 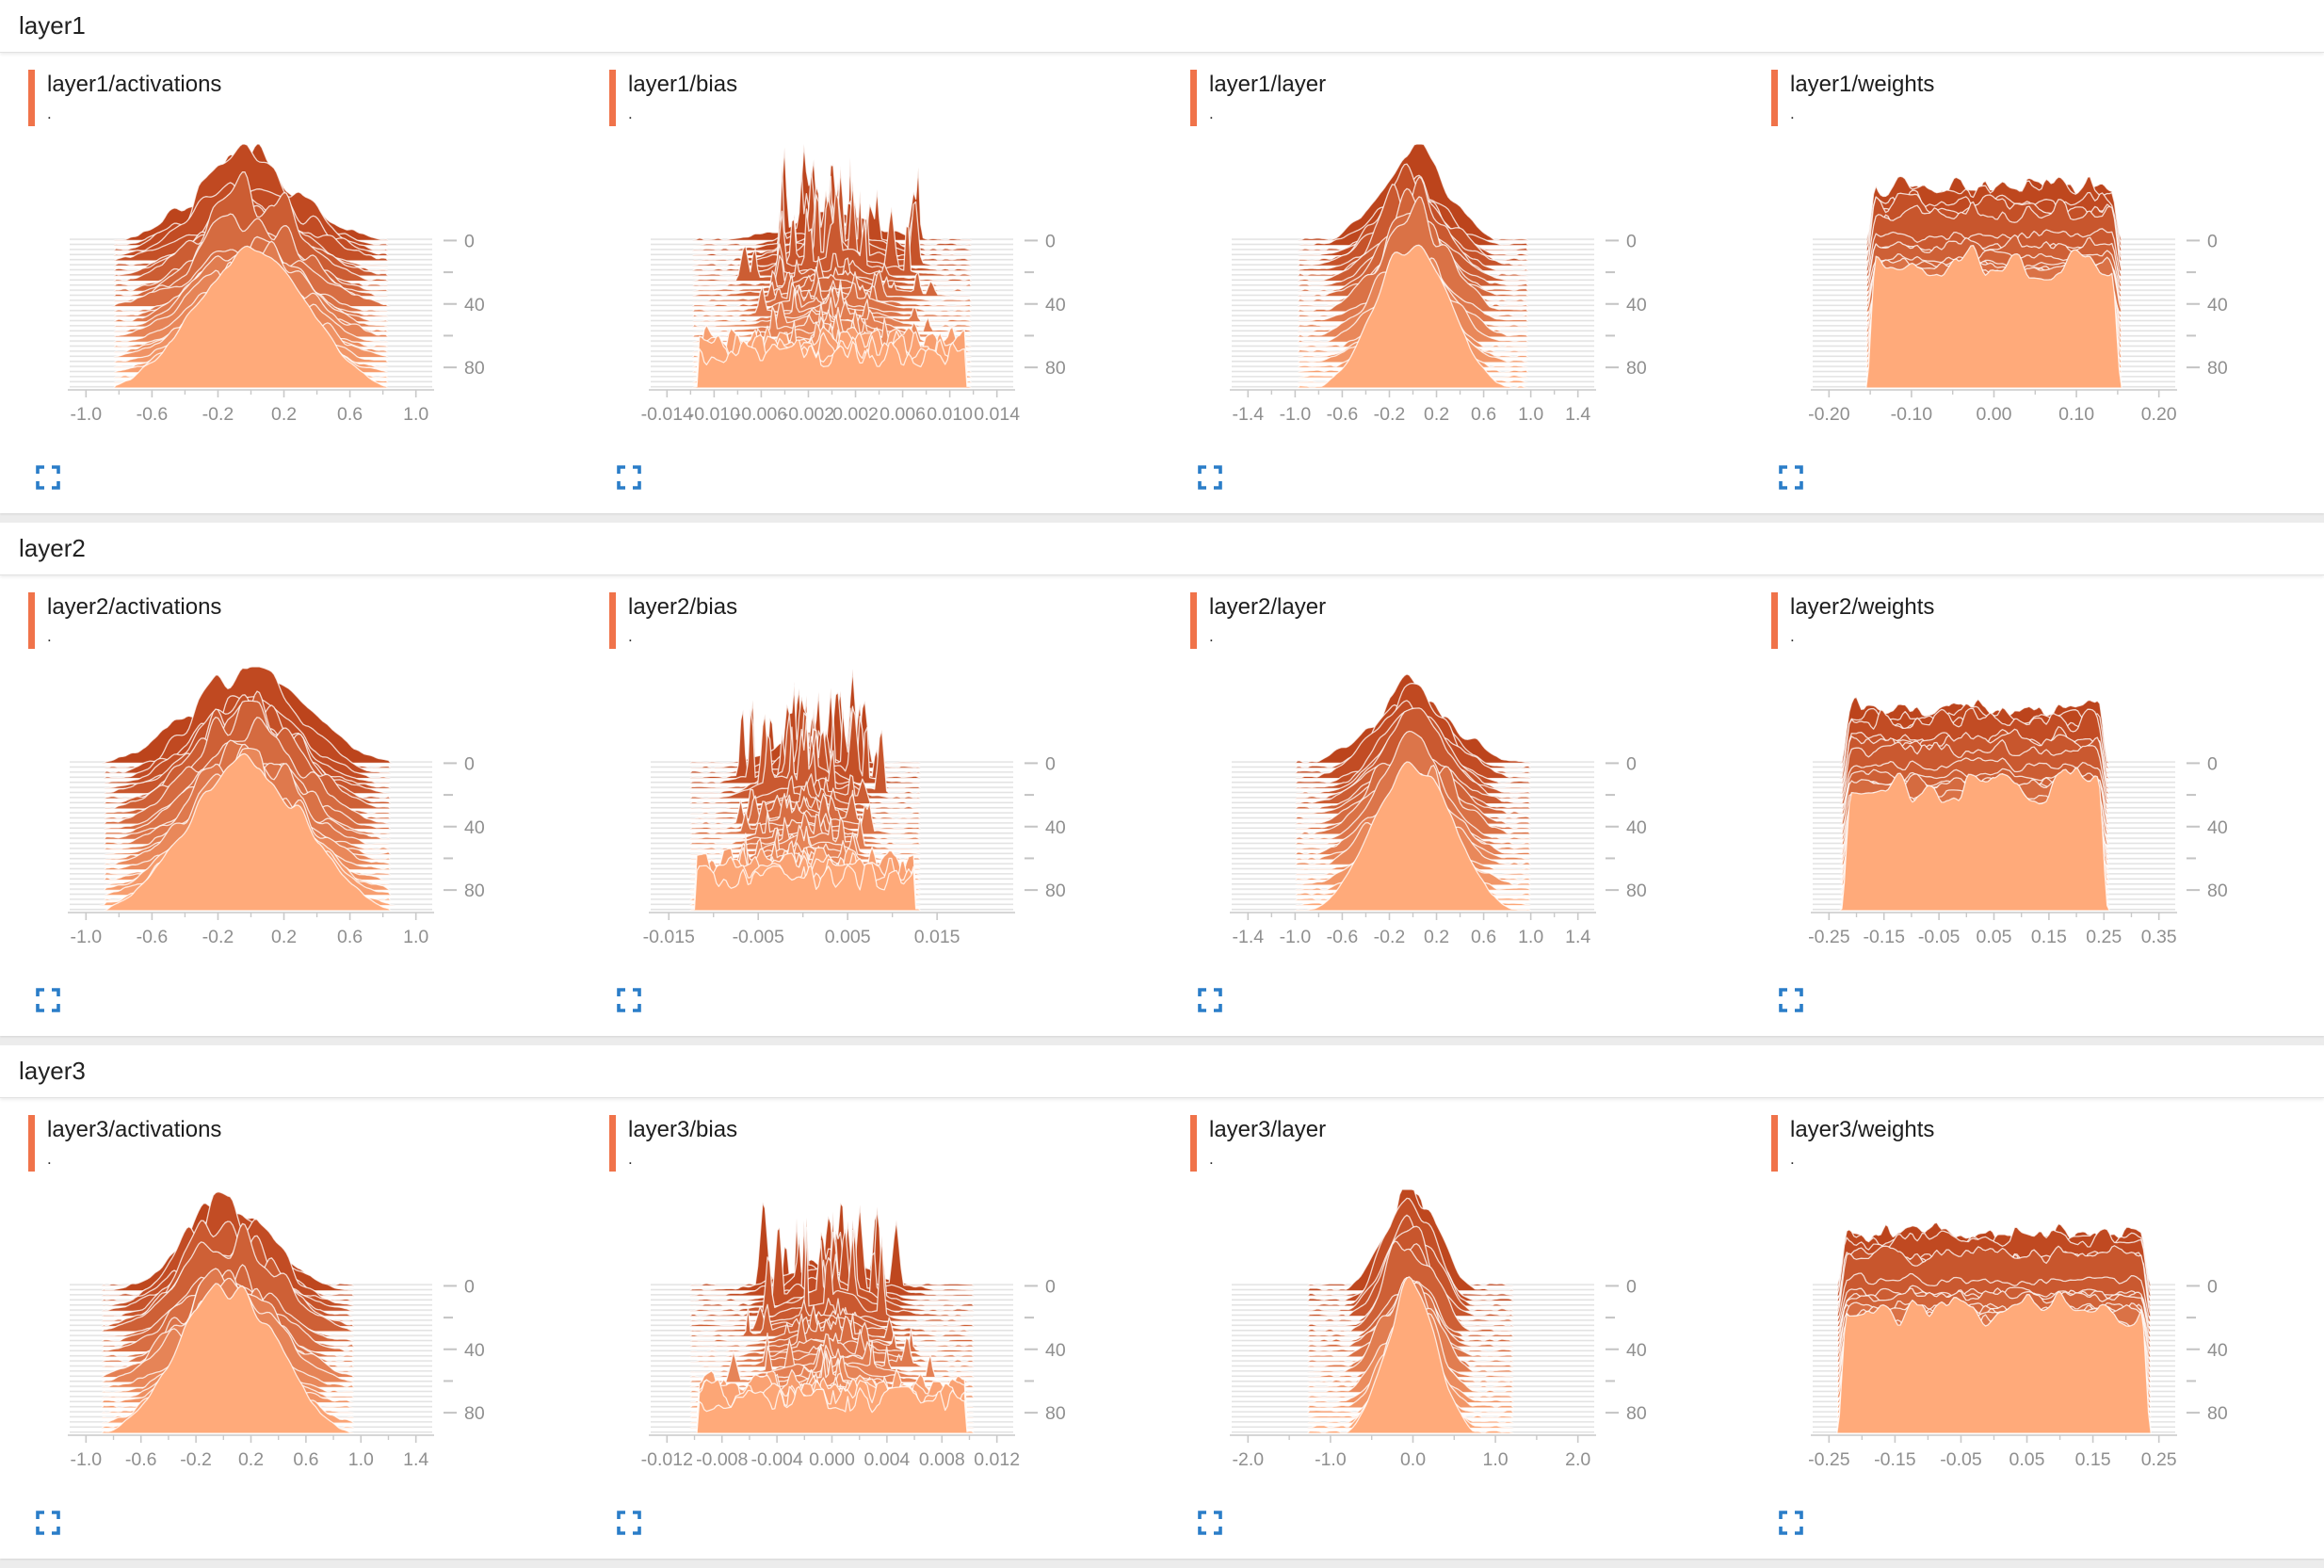 What do you see at coordinates (997, 414) in the screenshot?
I see `x-axis-tick-label: 0.014` at bounding box center [997, 414].